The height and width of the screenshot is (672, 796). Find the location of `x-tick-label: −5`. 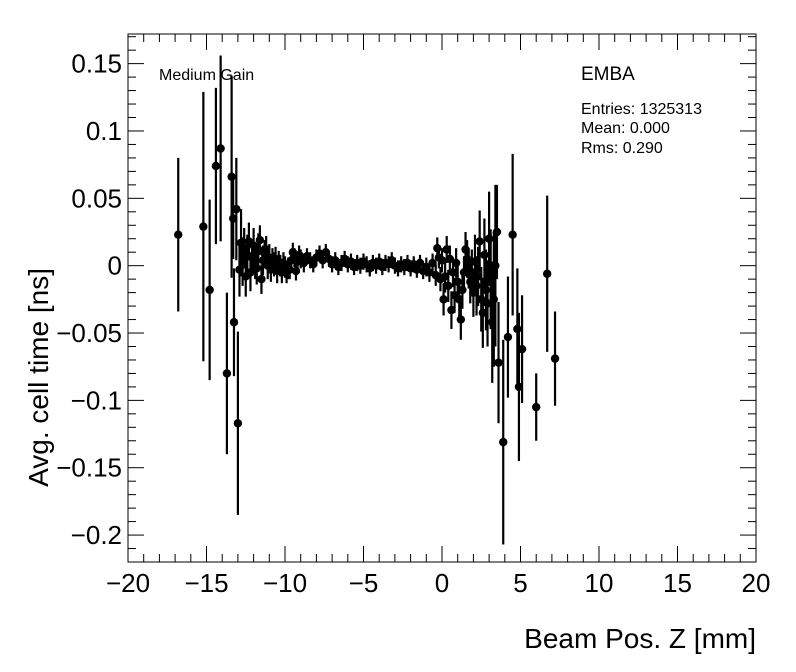

x-tick-label: −5 is located at coordinates (364, 583).